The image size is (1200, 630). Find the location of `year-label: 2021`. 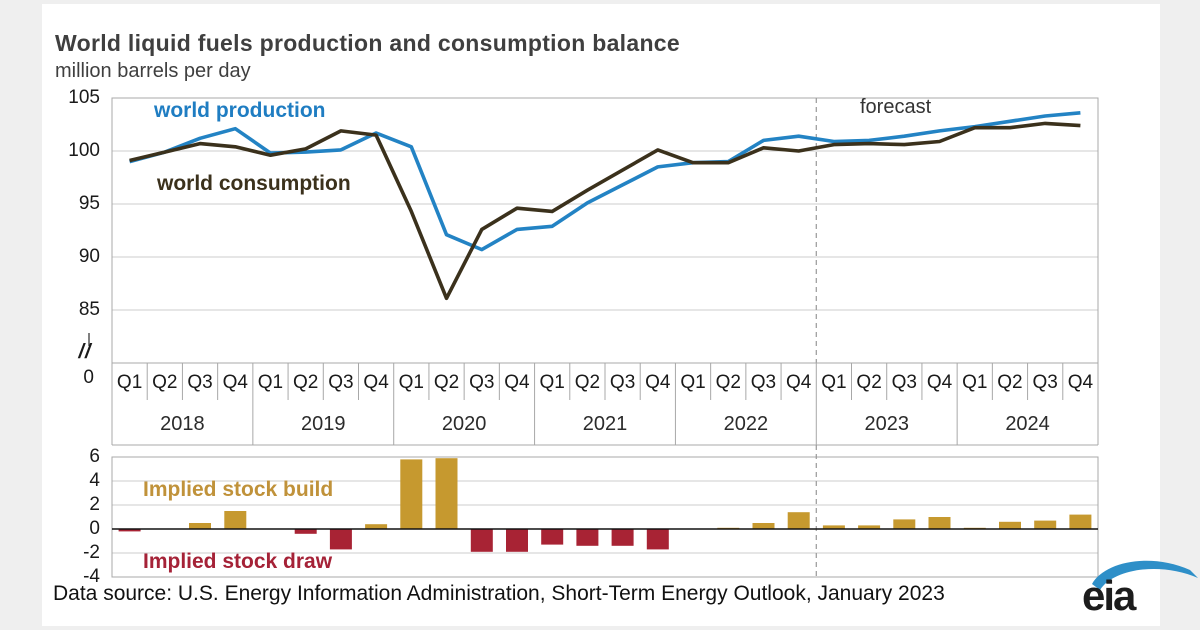

year-label: 2021 is located at coordinates (605, 424).